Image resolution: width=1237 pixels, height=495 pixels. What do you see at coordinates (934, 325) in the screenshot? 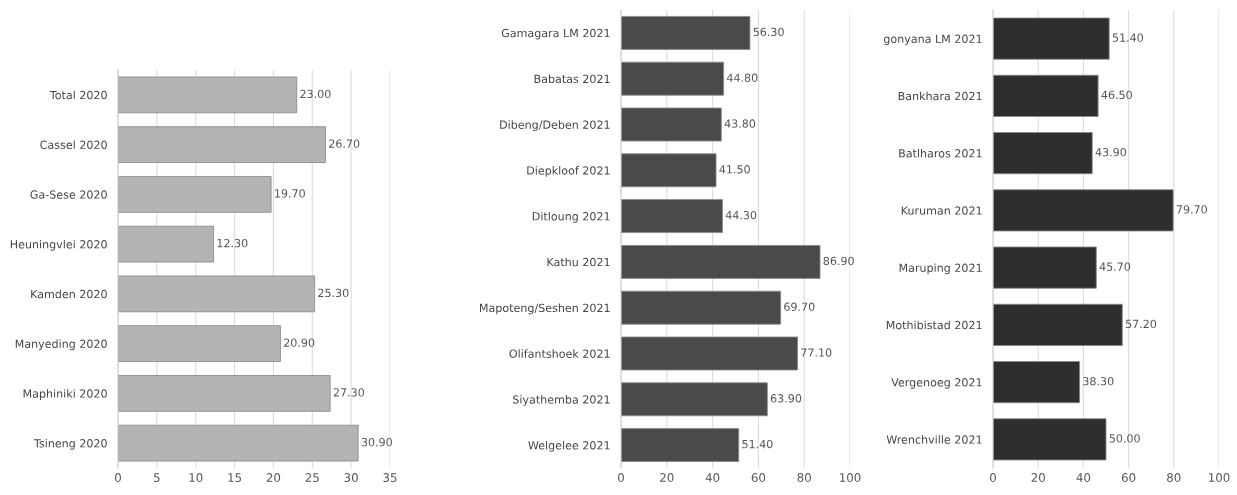
I see `y-tick-label: Mothibistad 2021` at bounding box center [934, 325].